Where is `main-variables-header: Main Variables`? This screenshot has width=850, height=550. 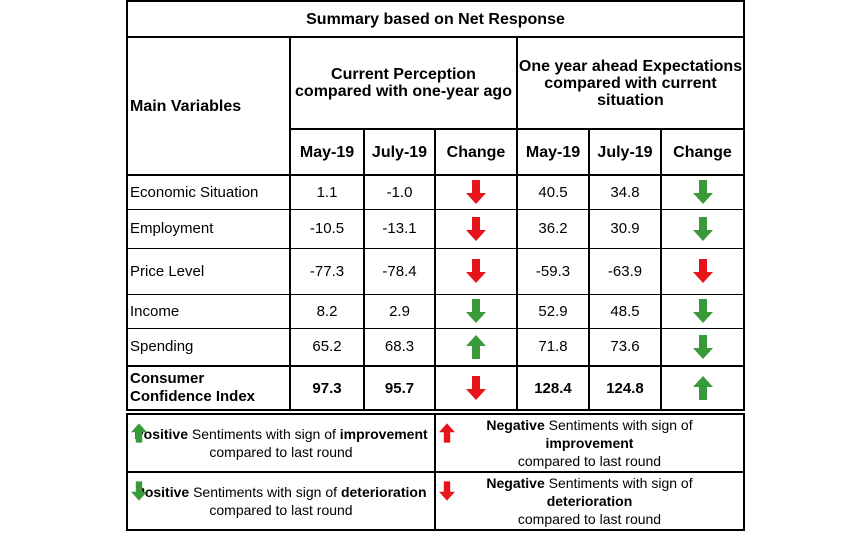 main-variables-header: Main Variables is located at coordinates (208, 106).